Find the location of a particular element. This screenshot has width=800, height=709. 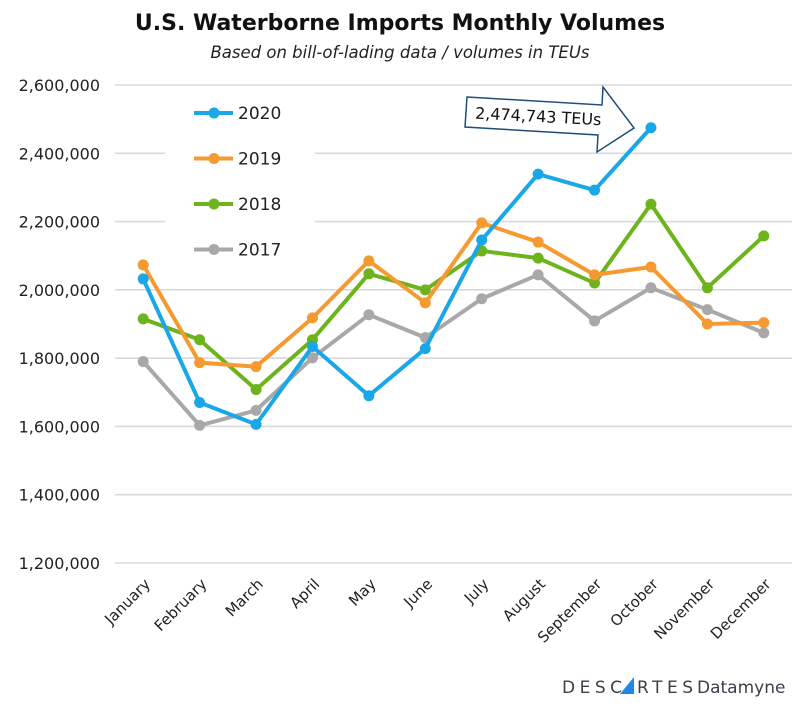

x-tick-label: June is located at coordinates (418, 593).